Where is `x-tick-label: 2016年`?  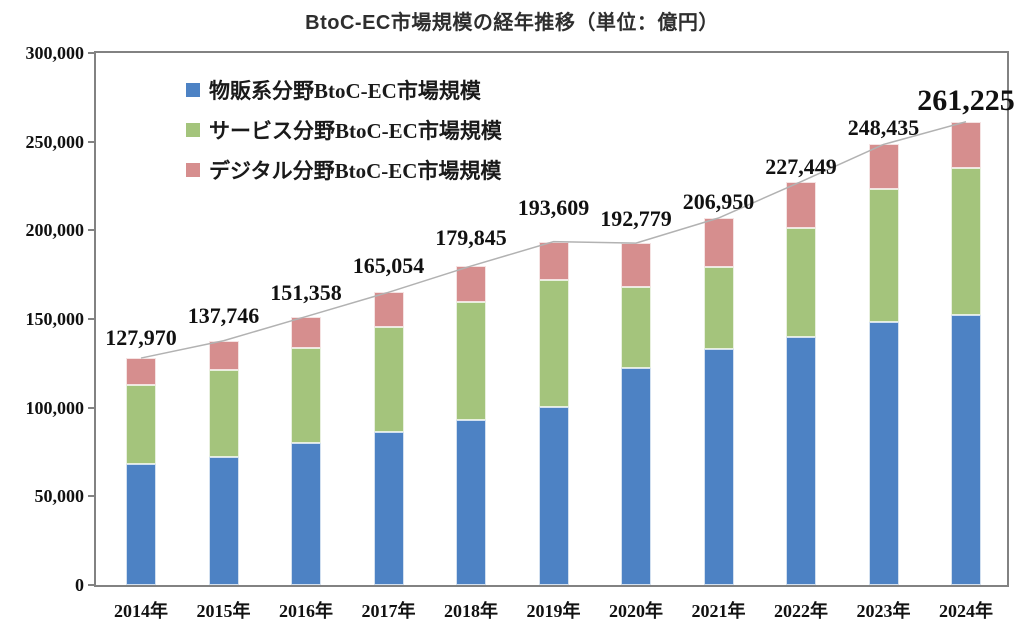 x-tick-label: 2016年 is located at coordinates (306, 611).